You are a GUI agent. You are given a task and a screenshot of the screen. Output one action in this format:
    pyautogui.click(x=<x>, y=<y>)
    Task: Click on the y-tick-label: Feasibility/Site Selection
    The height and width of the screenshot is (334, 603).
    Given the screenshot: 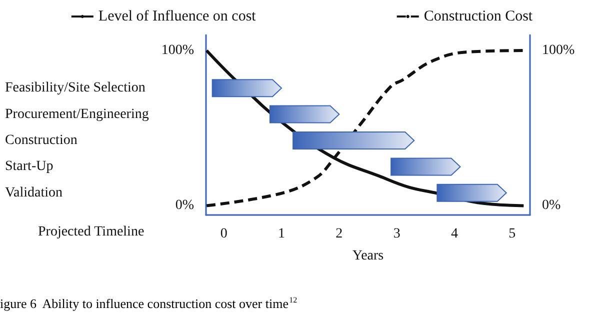 What is the action you would take?
    pyautogui.click(x=75, y=88)
    